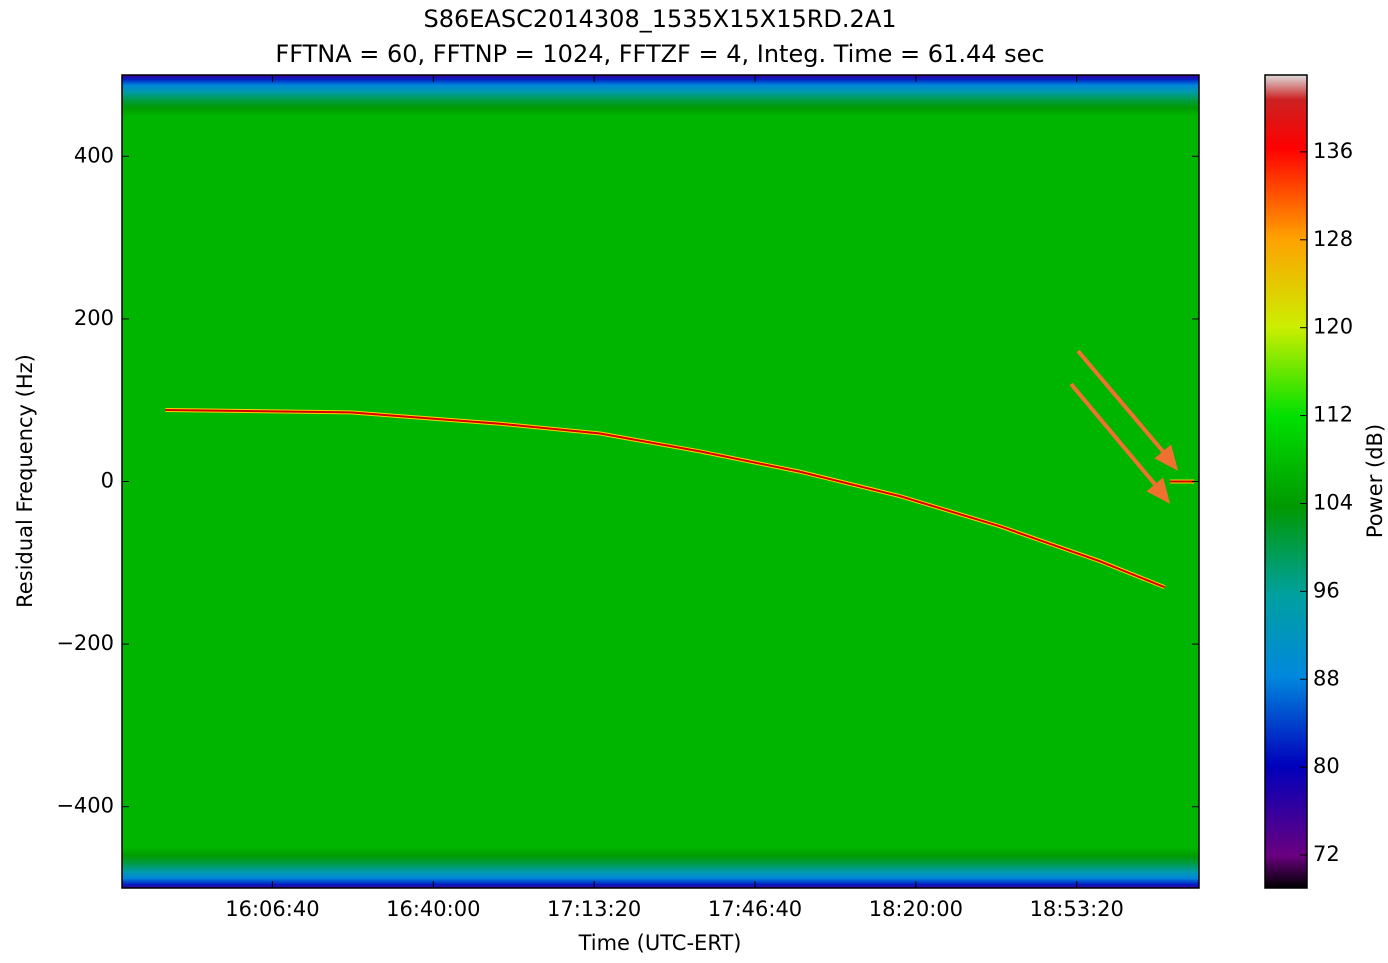  I want to click on x-tick-label: 16:40:00, so click(433, 909).